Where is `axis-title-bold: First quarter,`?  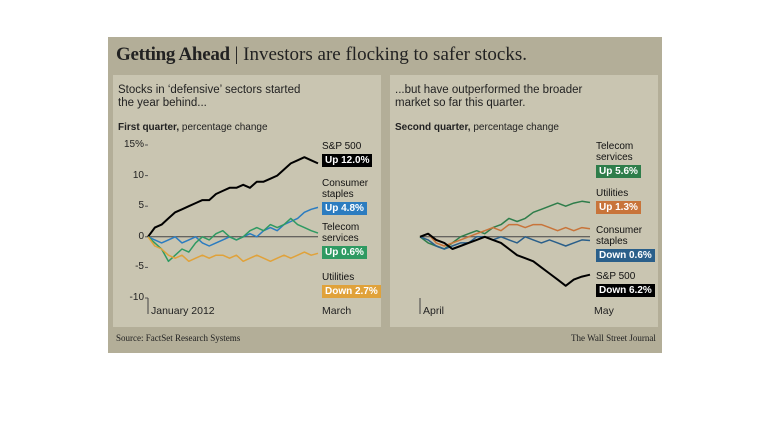
axis-title-bold: First quarter, is located at coordinates (149, 127).